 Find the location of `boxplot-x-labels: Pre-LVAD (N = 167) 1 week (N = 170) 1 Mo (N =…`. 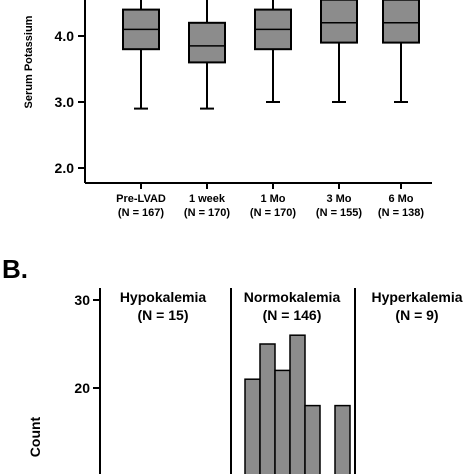

boxplot-x-labels: Pre-LVAD (N = 167) 1 week (N = 170) 1 Mo (N =… is located at coordinates (270, 201).